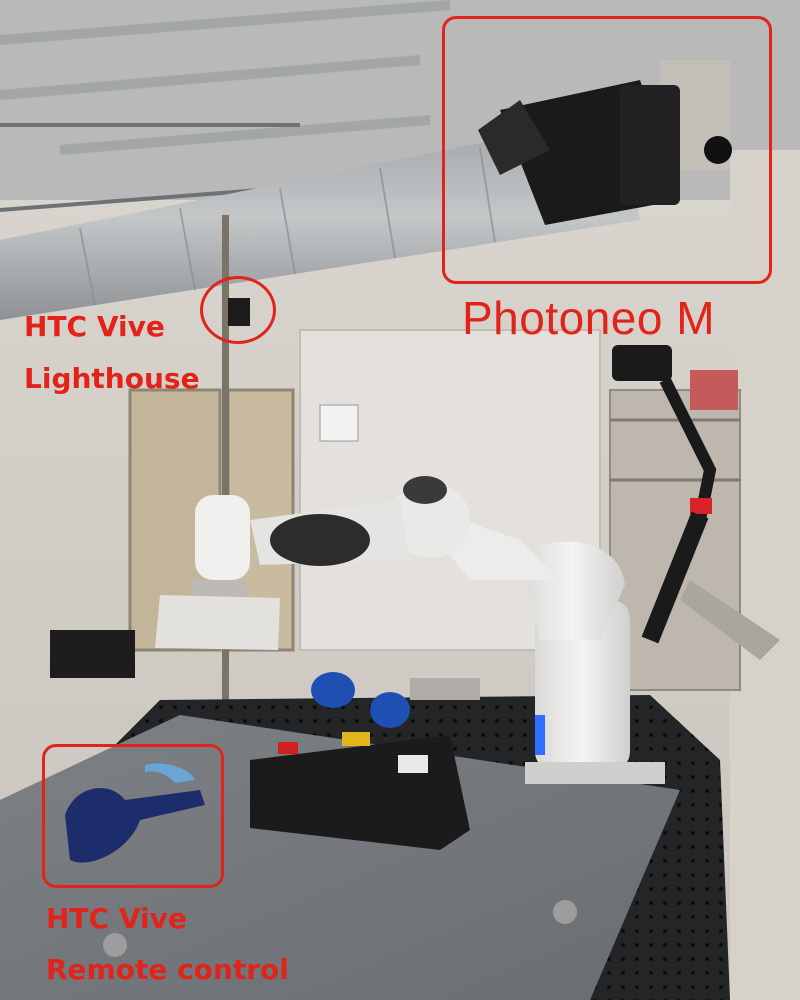 This screenshot has height=1000, width=800. What do you see at coordinates (116, 918) in the screenshot?
I see `remote-label-line1: HTC Vive` at bounding box center [116, 918].